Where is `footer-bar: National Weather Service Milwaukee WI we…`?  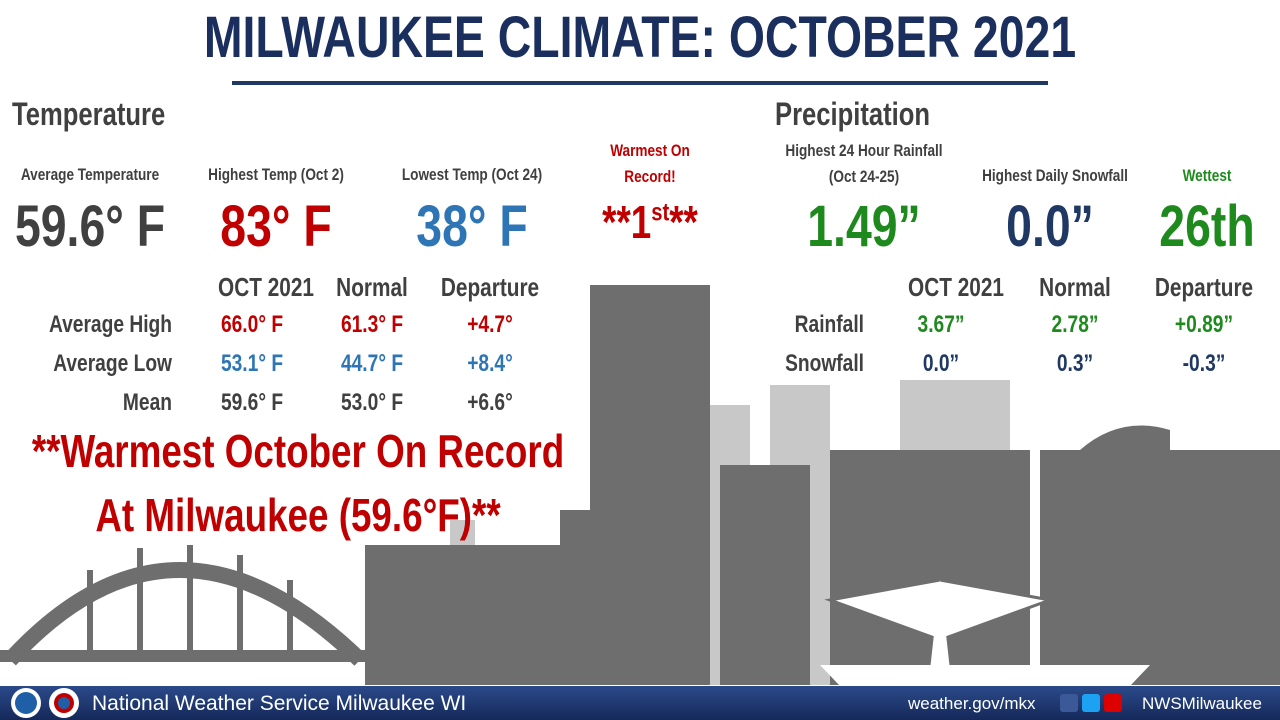 footer-bar: National Weather Service Milwaukee WI we… is located at coordinates (640, 703).